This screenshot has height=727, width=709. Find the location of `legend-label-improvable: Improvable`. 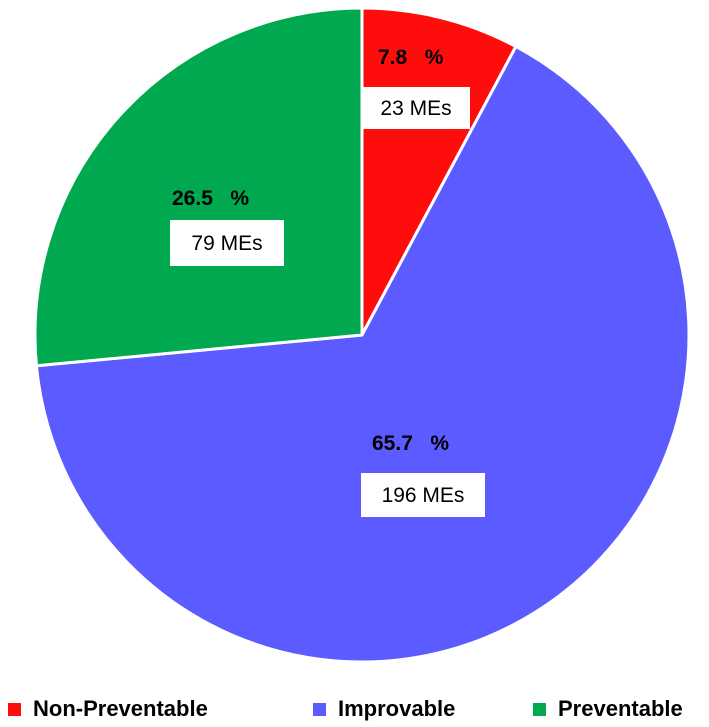

legend-label-improvable: Improvable is located at coordinates (397, 708).